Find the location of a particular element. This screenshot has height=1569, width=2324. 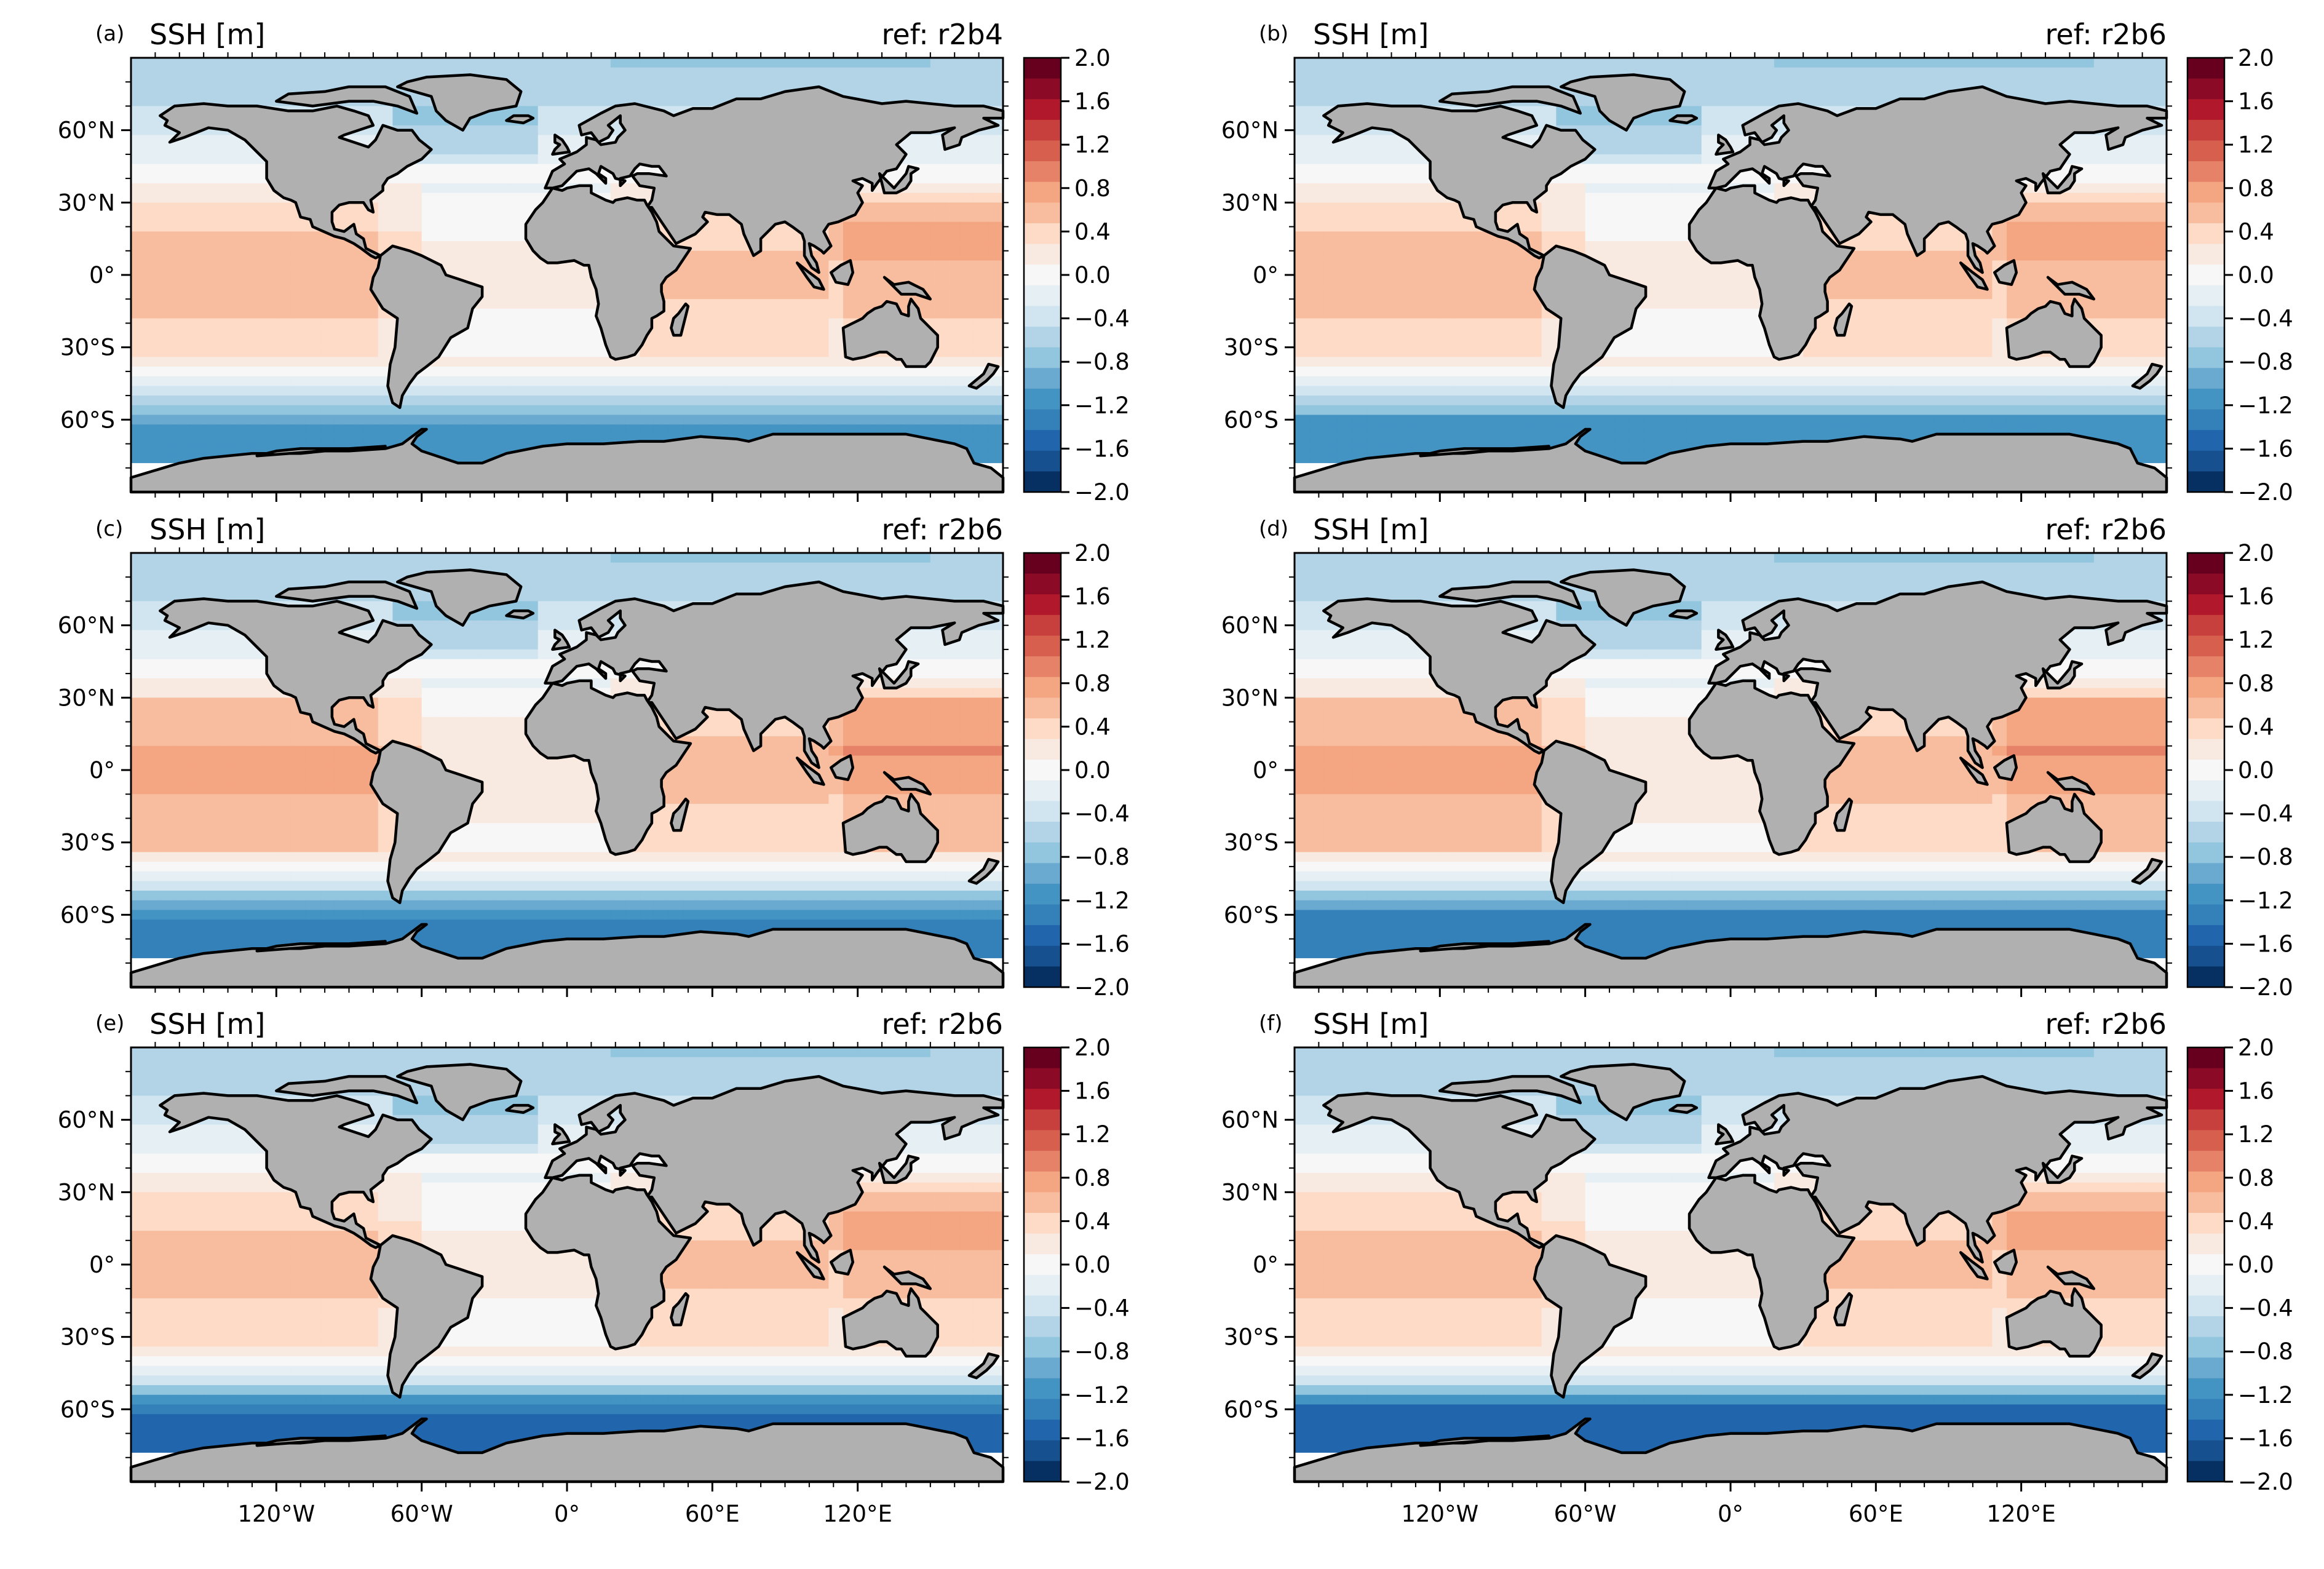

panel-title: SSH [m] is located at coordinates (1371, 34).